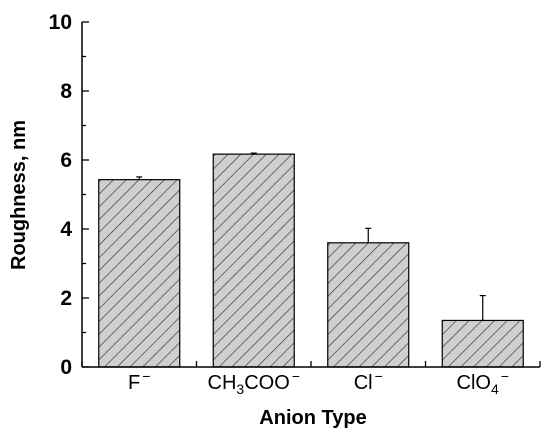 The image size is (541, 434). What do you see at coordinates (66, 229) in the screenshot?
I see `y-tick-label: 4` at bounding box center [66, 229].